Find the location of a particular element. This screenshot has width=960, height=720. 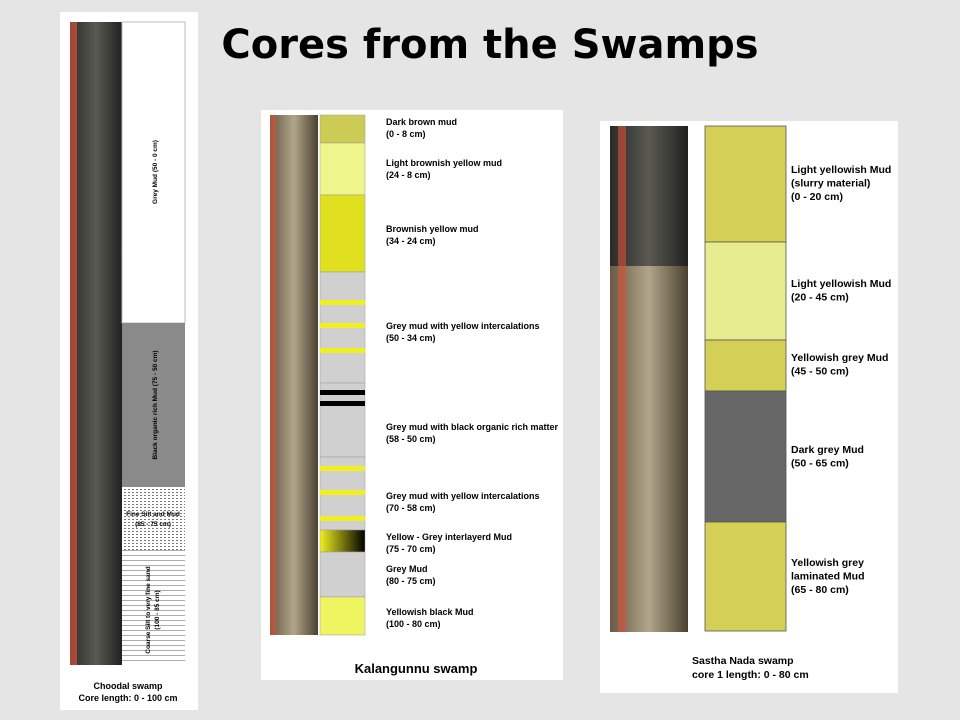

layer-label: (0 - 20 cm) is located at coordinates (817, 197).